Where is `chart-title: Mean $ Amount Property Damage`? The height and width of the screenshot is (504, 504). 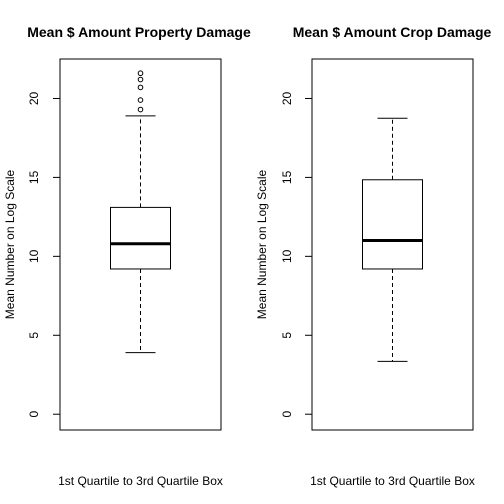
chart-title: Mean $ Amount Property Damage is located at coordinates (139, 32).